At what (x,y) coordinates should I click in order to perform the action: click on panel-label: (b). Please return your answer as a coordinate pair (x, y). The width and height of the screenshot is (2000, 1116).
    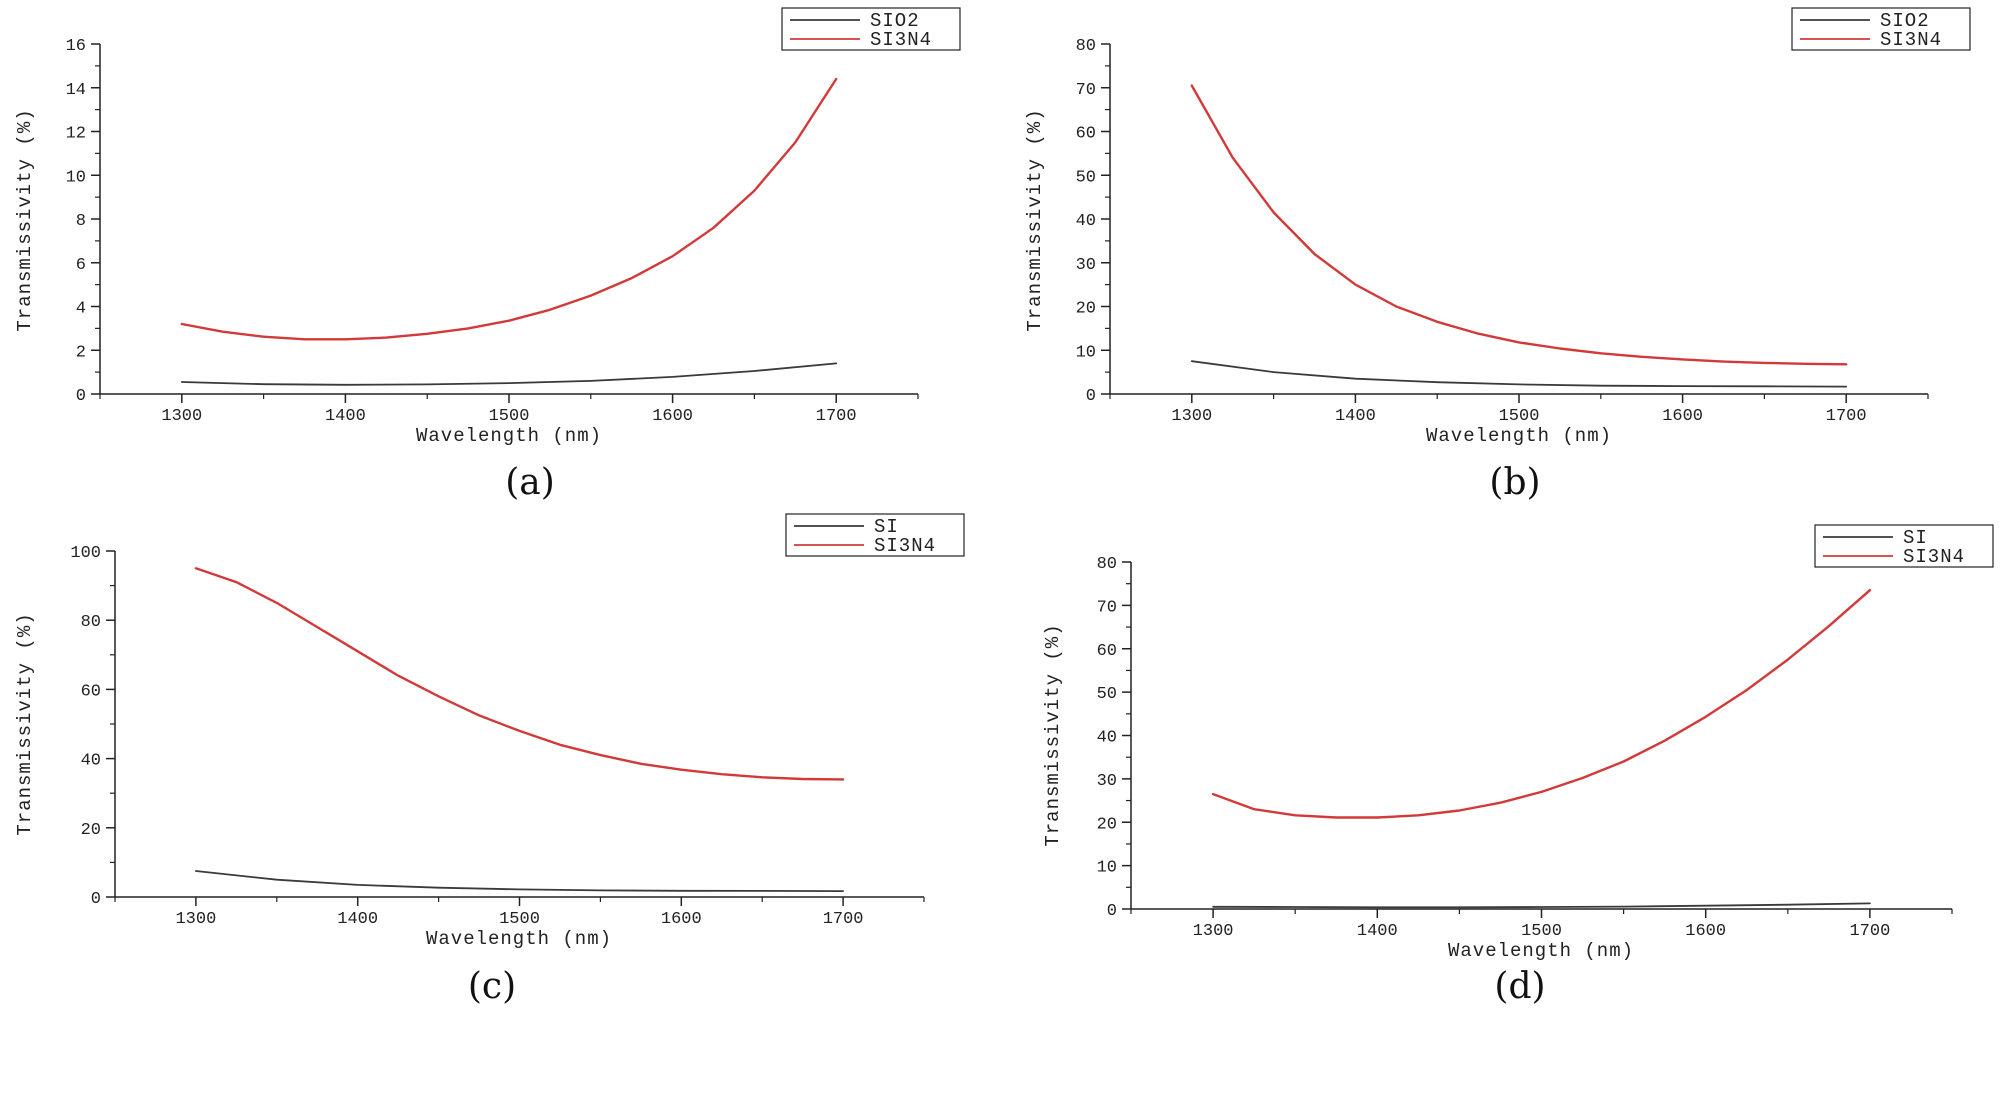
    Looking at the image, I should click on (1514, 482).